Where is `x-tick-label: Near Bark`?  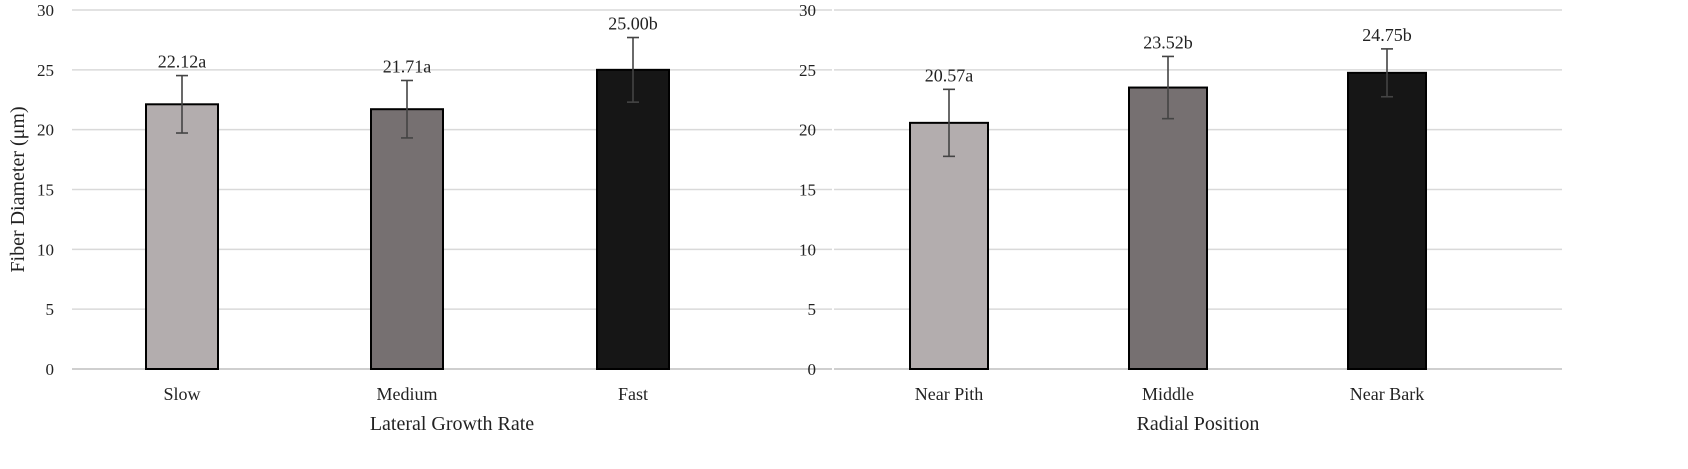
x-tick-label: Near Bark is located at coordinates (1387, 394).